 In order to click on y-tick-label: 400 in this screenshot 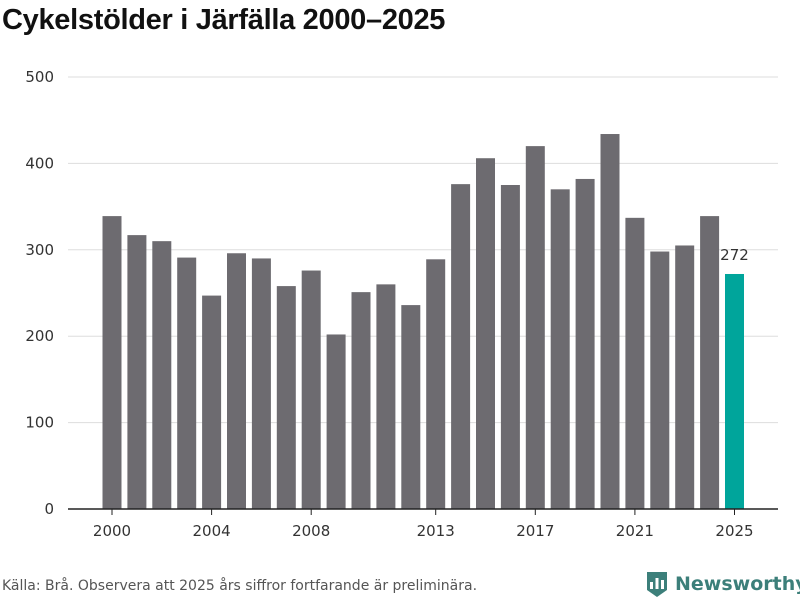, I will do `click(39, 163)`.